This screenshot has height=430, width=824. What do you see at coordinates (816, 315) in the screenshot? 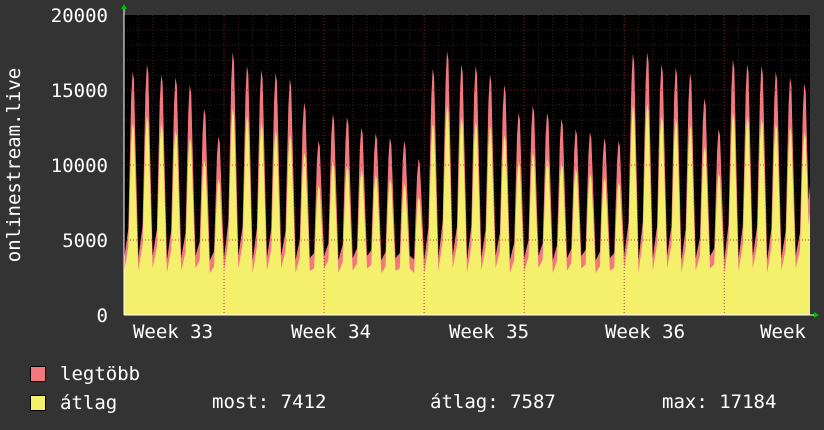
I see `x-axis-arrow` at bounding box center [816, 315].